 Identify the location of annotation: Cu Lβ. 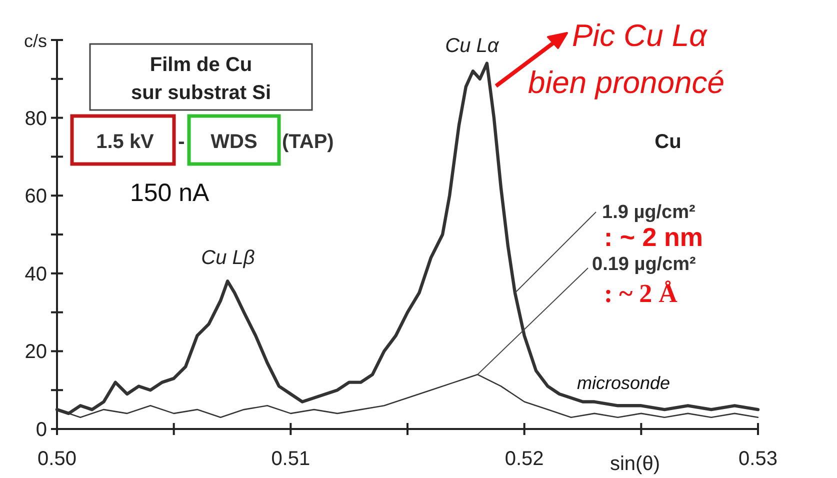
(228, 258).